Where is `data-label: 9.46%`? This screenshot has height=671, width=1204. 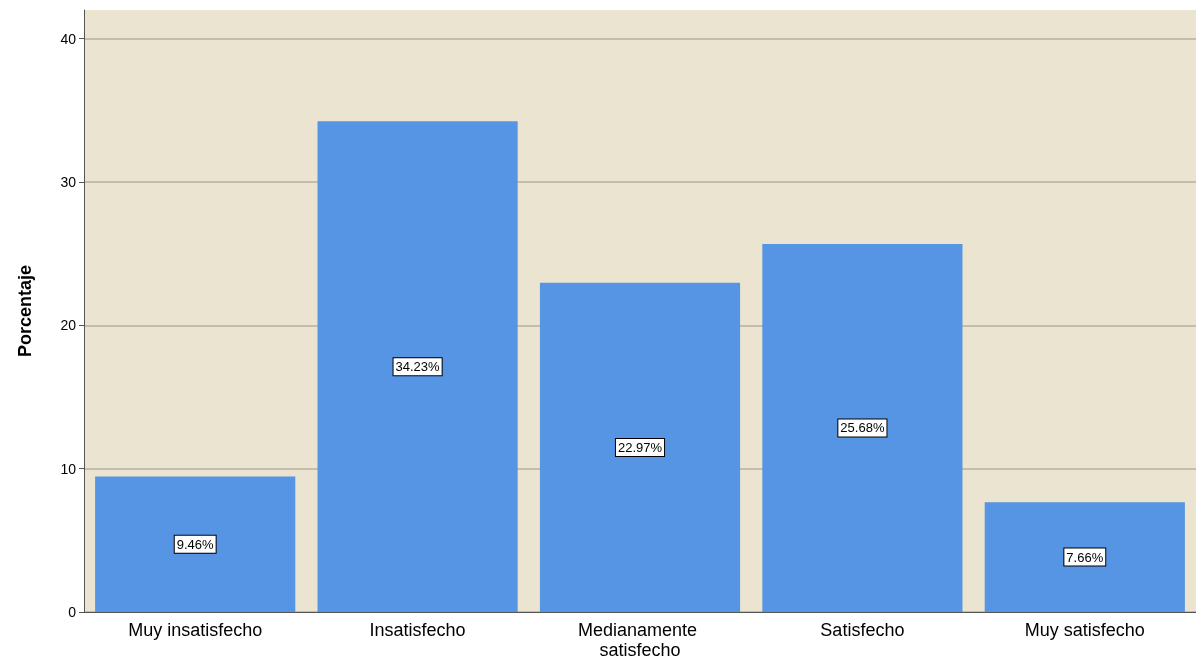
data-label: 9.46% is located at coordinates (195, 544).